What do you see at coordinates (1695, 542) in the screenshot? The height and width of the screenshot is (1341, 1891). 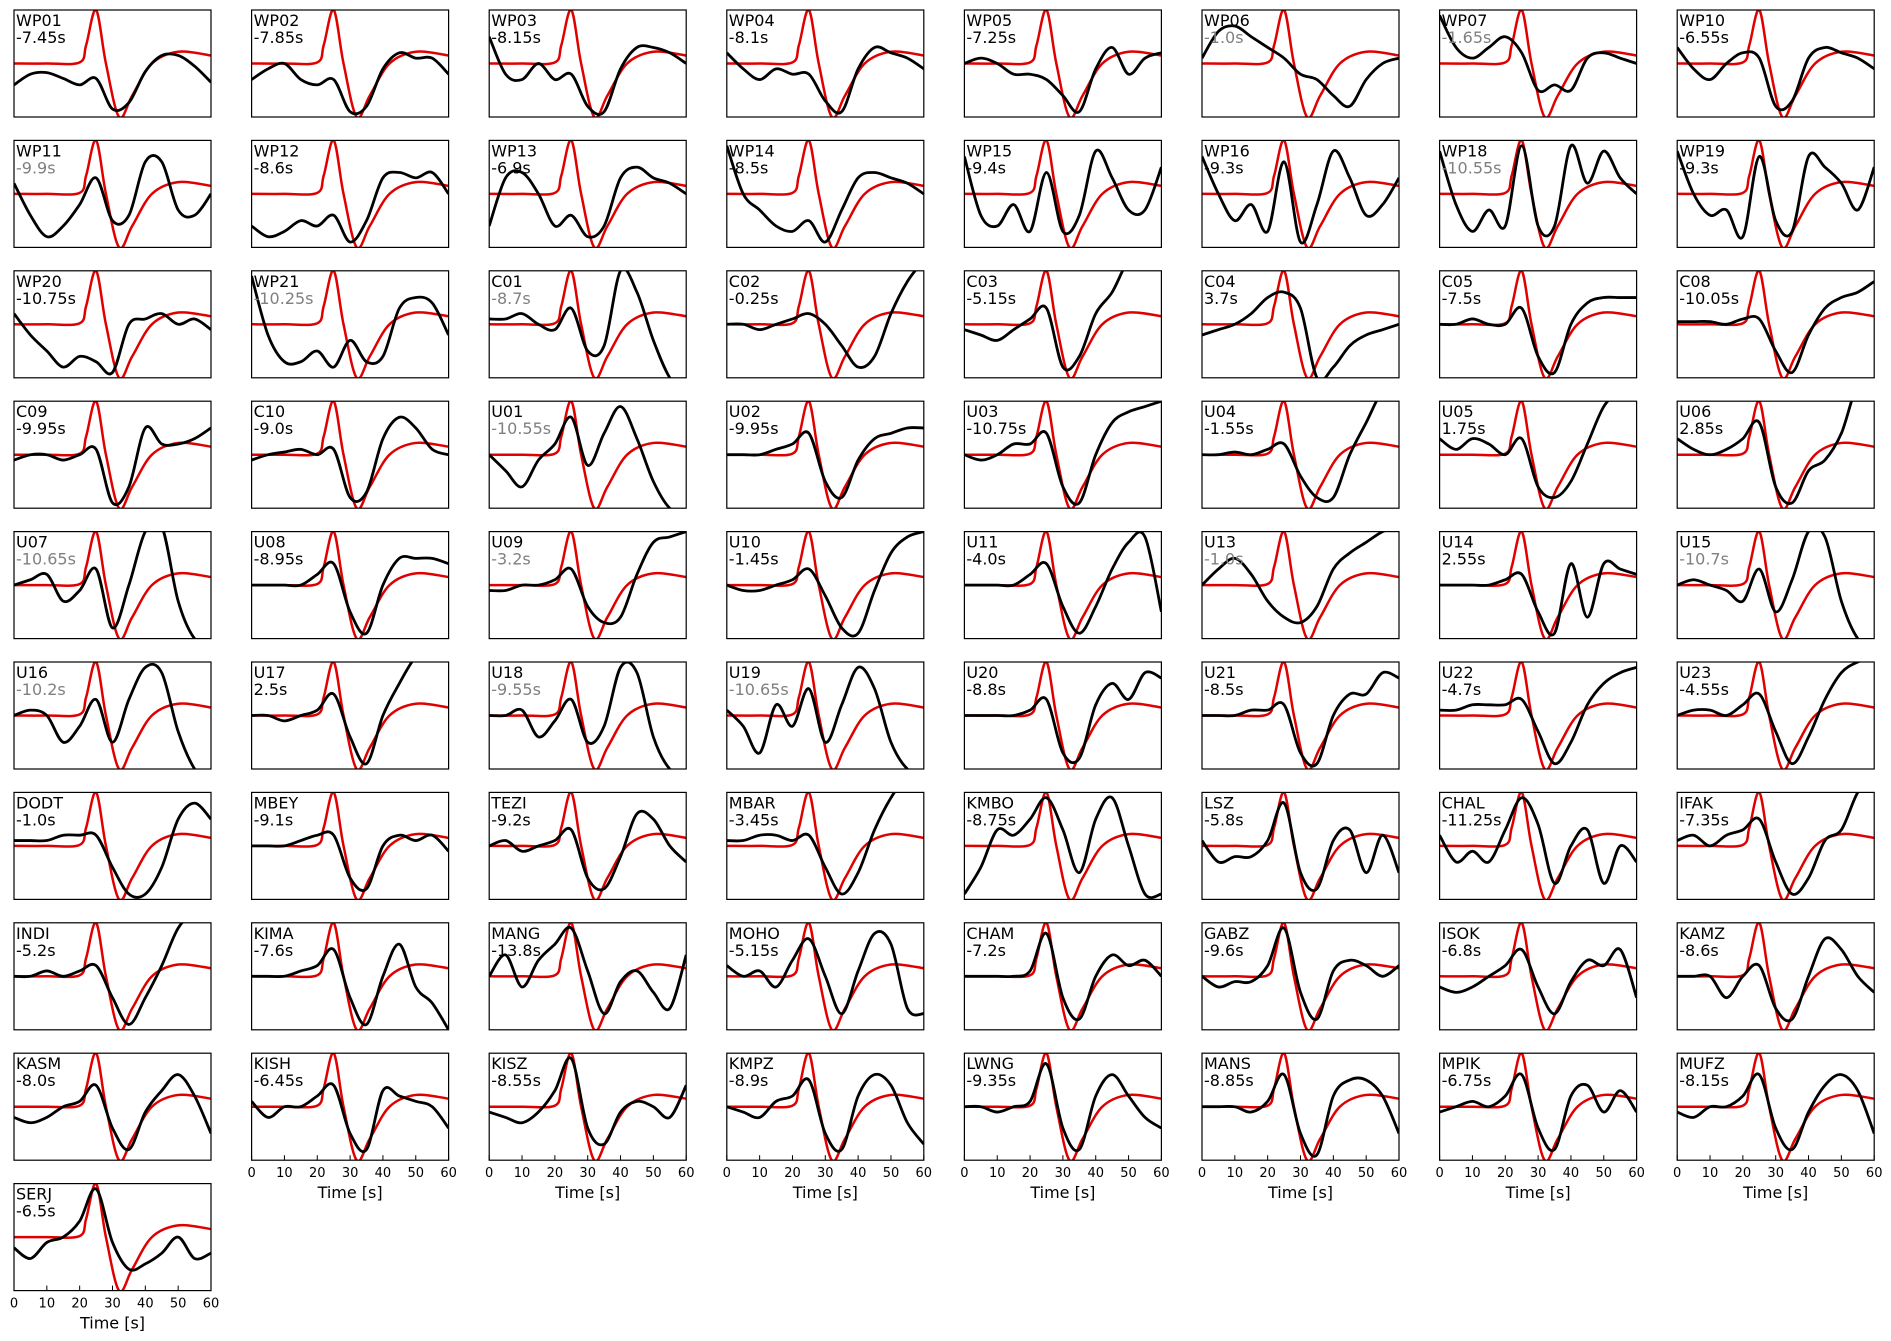 I see `station-name: U15` at bounding box center [1695, 542].